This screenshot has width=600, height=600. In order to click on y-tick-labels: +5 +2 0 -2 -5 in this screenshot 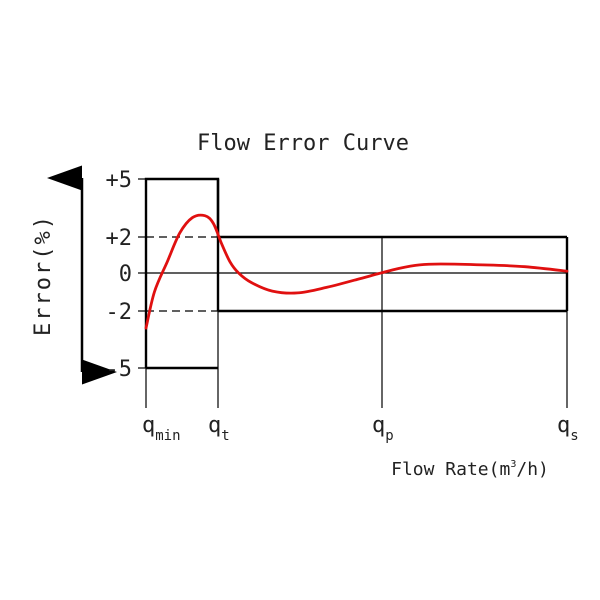, I will do `click(119, 275)`.